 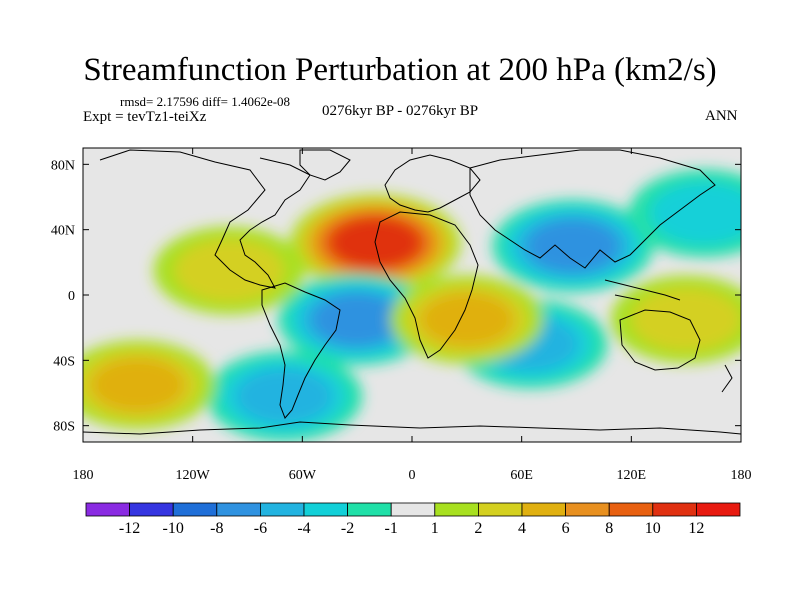 I want to click on colorbar-label: -8, so click(x=216, y=528).